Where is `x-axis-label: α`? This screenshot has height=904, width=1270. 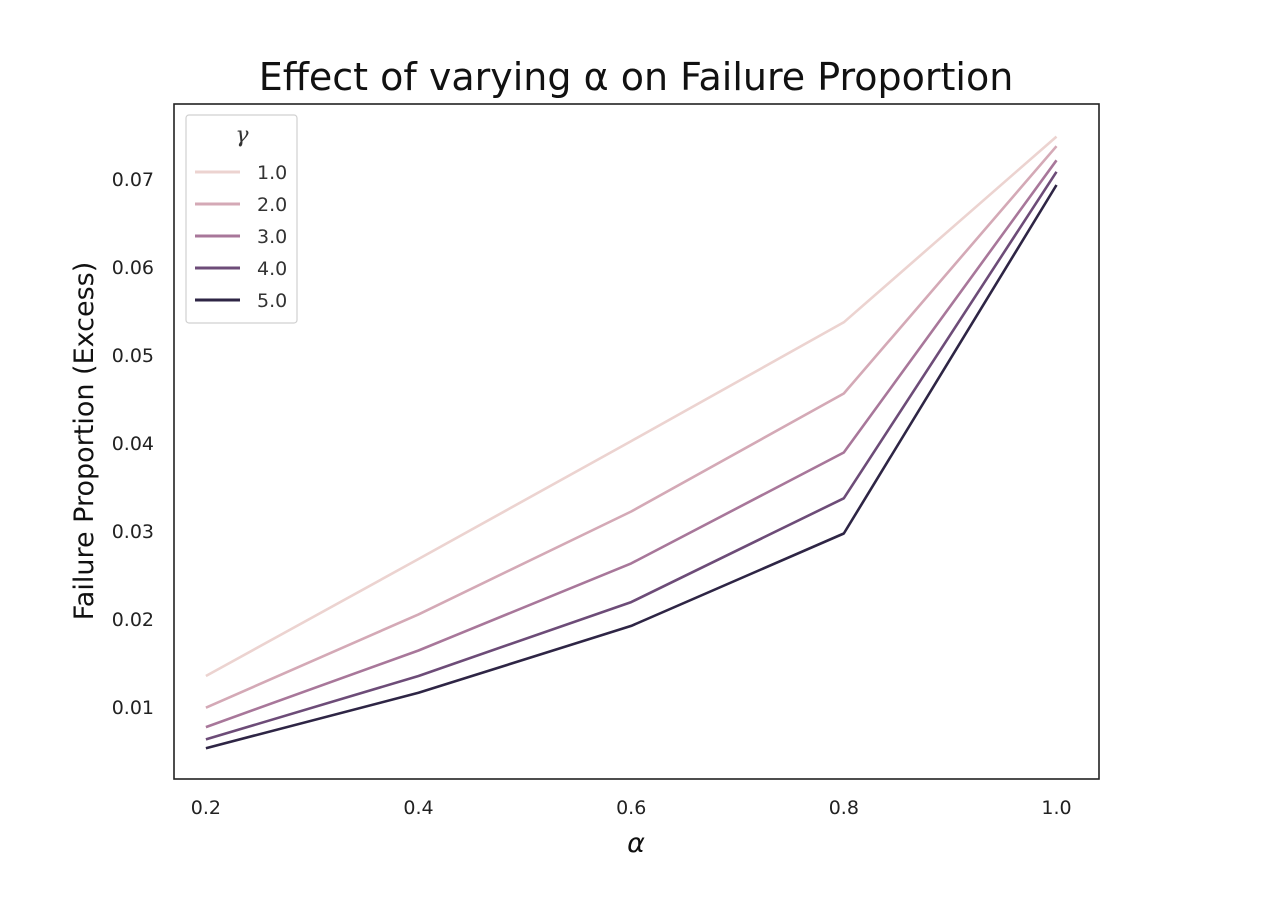
x-axis-label: α is located at coordinates (636, 843).